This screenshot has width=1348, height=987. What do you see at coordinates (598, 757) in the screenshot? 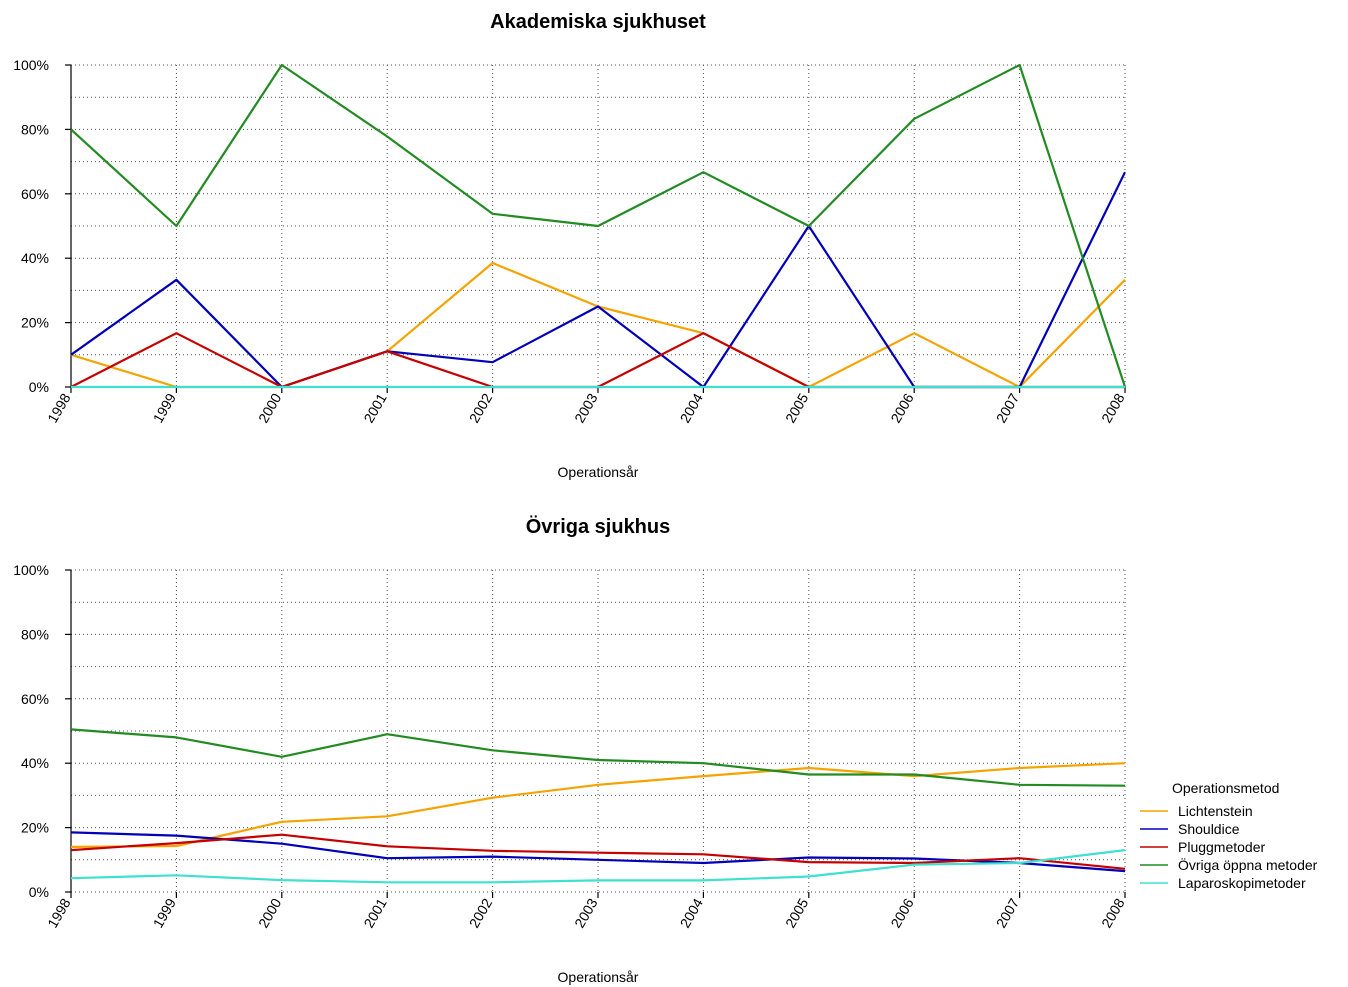
I see `series-line-ovriga` at bounding box center [598, 757].